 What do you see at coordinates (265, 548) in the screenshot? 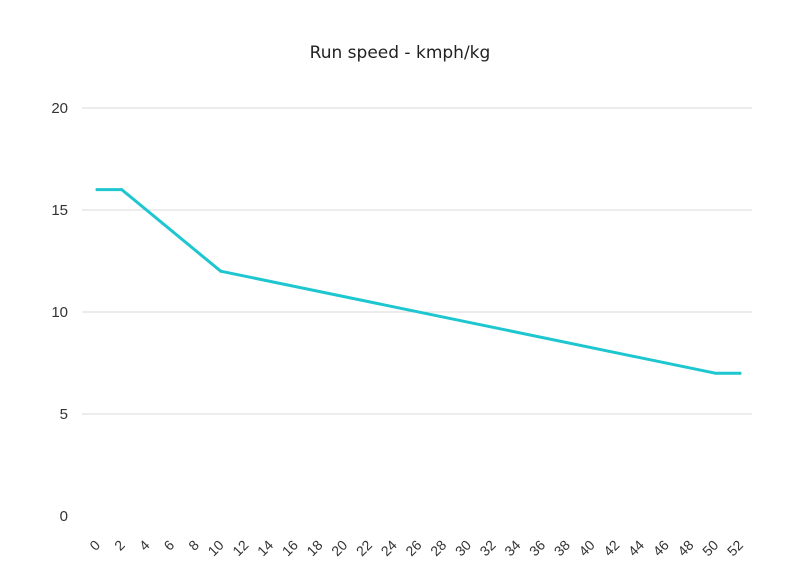
I see `x-tick-label: 14` at bounding box center [265, 548].